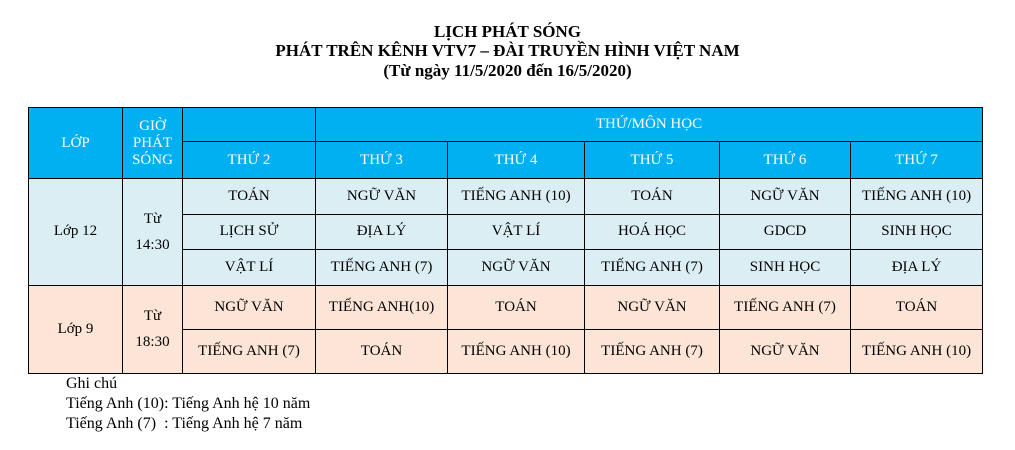 The height and width of the screenshot is (450, 1015). What do you see at coordinates (152, 143) in the screenshot?
I see `header-time: GIỜ PHÁT SÓNG` at bounding box center [152, 143].